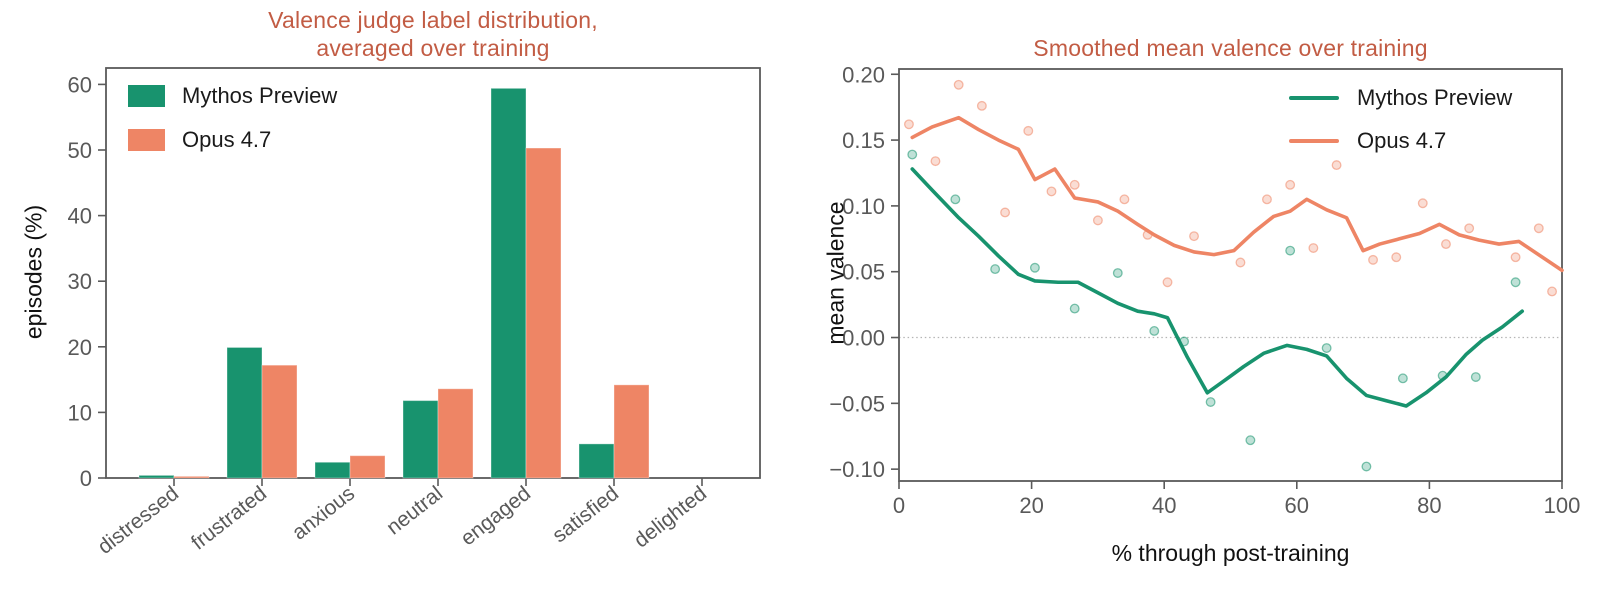 The height and width of the screenshot is (598, 1600). What do you see at coordinates (863, 272) in the screenshot?
I see `y-tick-label: 0.05` at bounding box center [863, 272].